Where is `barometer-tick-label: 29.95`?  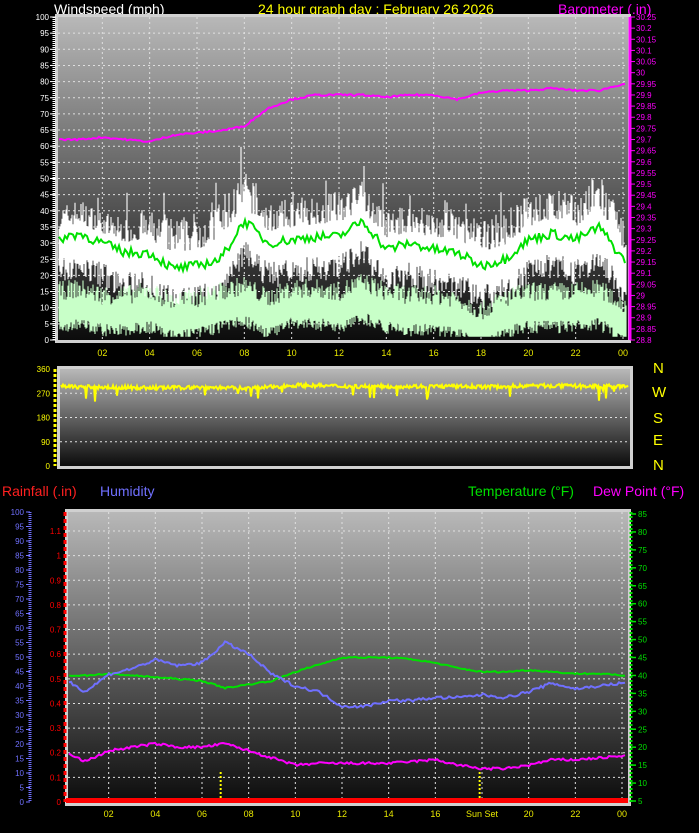
barometer-tick-label: 29.95 is located at coordinates (646, 84).